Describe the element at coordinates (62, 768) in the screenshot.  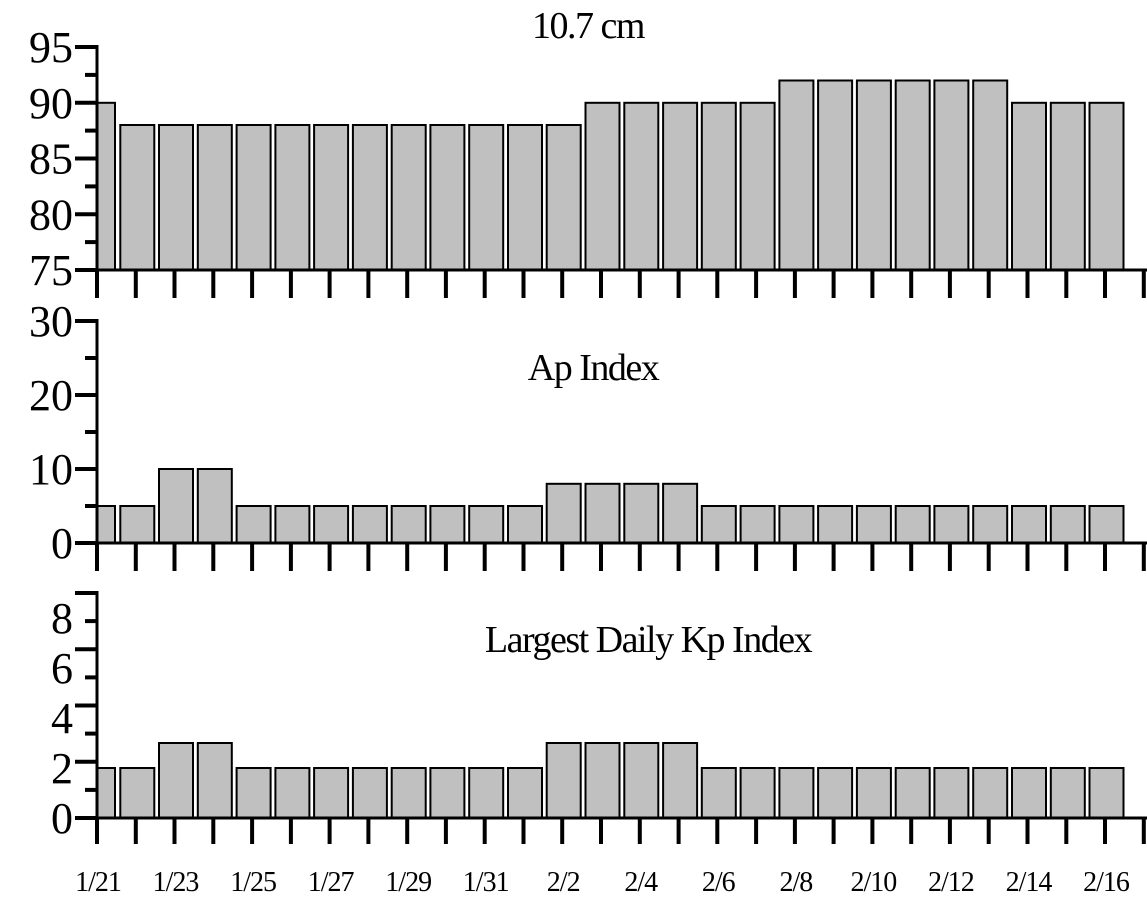
I see `y-tick-label: 2` at that location.